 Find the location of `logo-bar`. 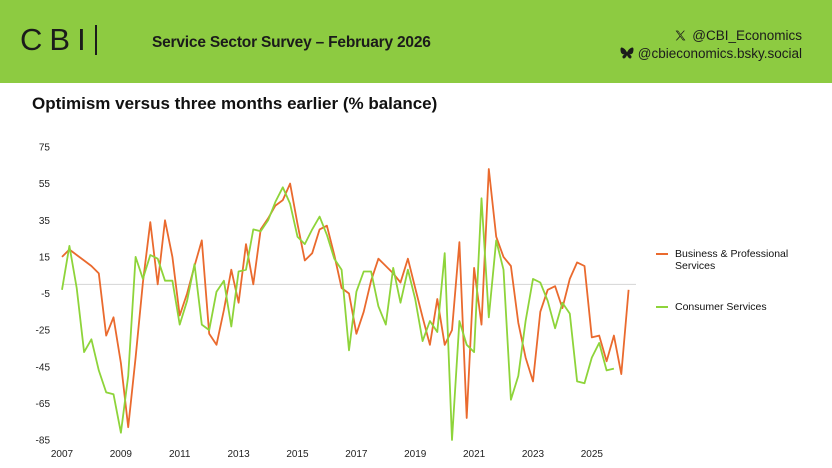

logo-bar is located at coordinates (95, 40).